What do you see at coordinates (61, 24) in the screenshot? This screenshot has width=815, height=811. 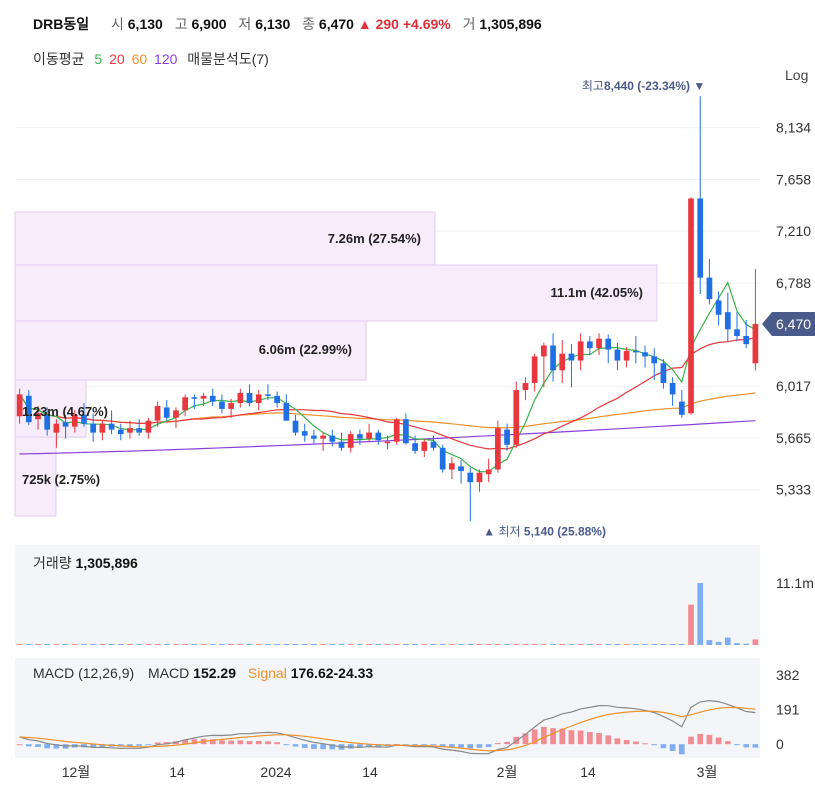 I see `stock-name: DRB동일` at bounding box center [61, 24].